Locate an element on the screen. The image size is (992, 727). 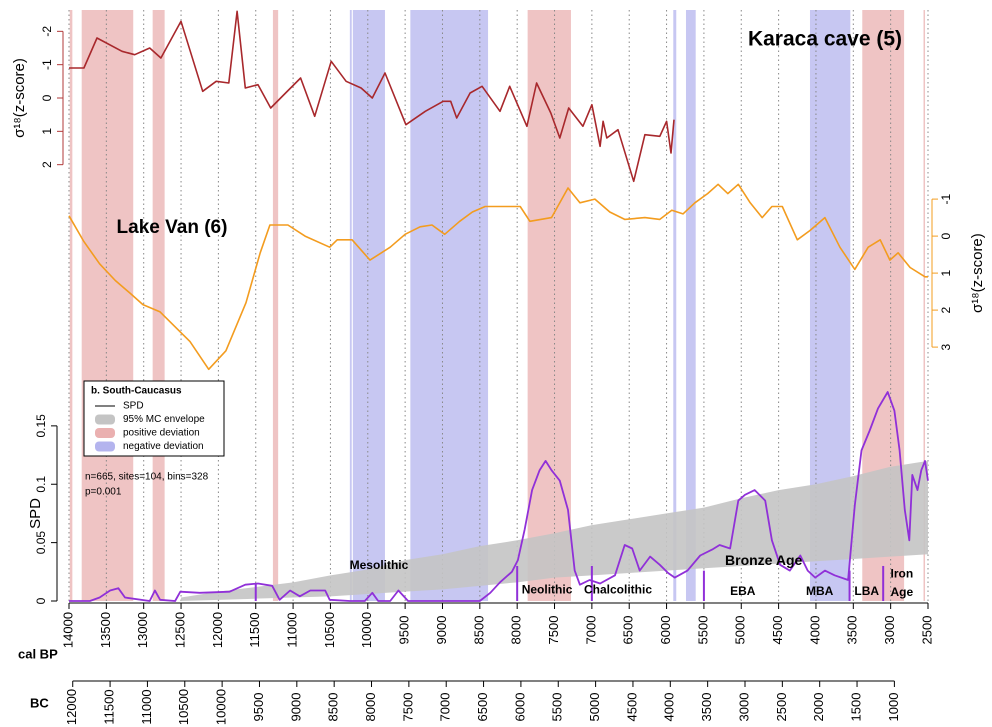
x2-tick-label: 8500 is located at coordinates (333, 707).